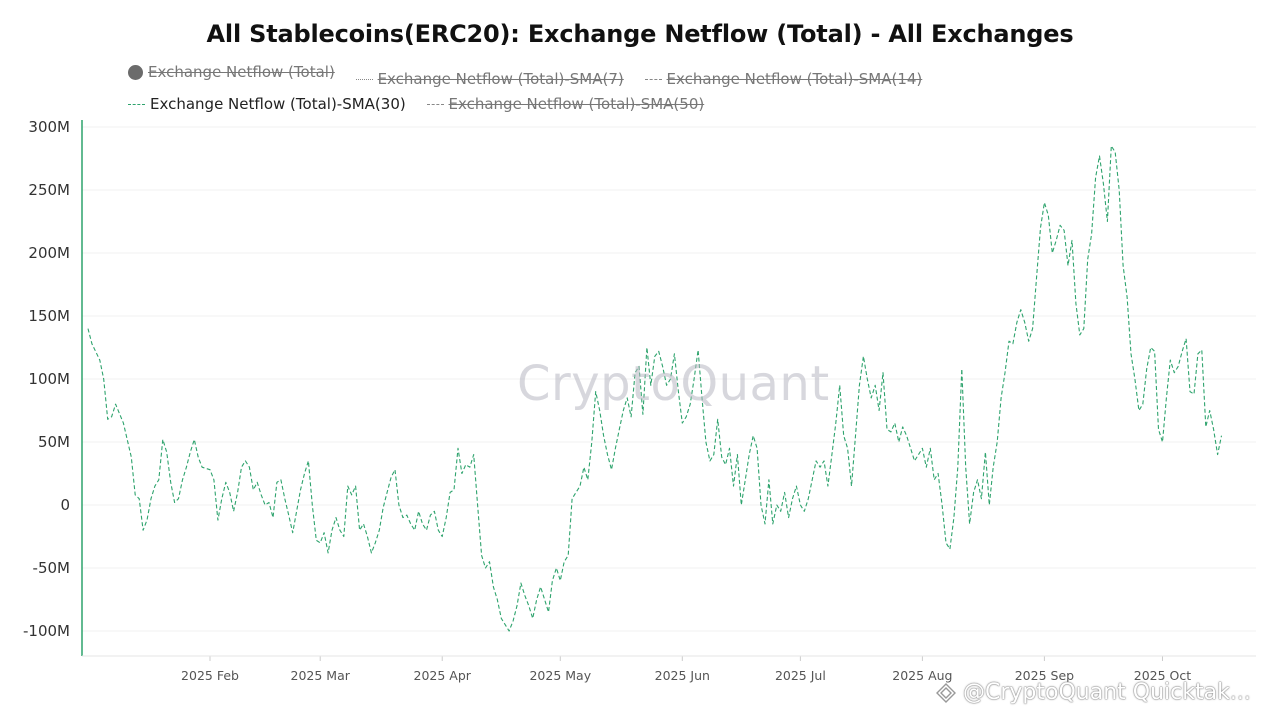  I want to click on x-tick-label: 2025 May, so click(560, 675).